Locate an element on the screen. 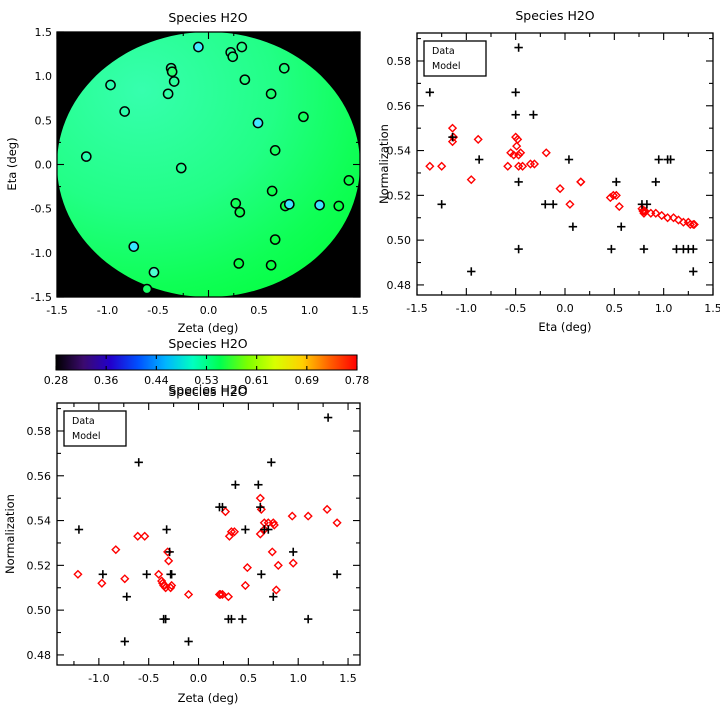 Image resolution: width=720 pixels, height=720 pixels. map-title: Species H2O is located at coordinates (207, 17).